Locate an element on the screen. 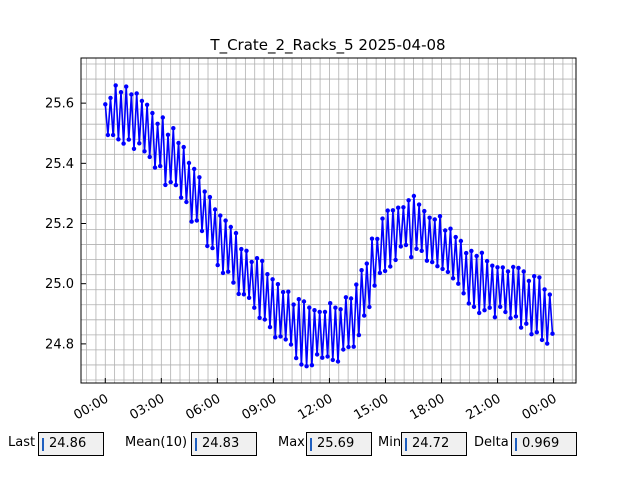 Image resolution: width=640 pixels, height=480 pixels. x-tick-label: 15:00 is located at coordinates (372, 407).